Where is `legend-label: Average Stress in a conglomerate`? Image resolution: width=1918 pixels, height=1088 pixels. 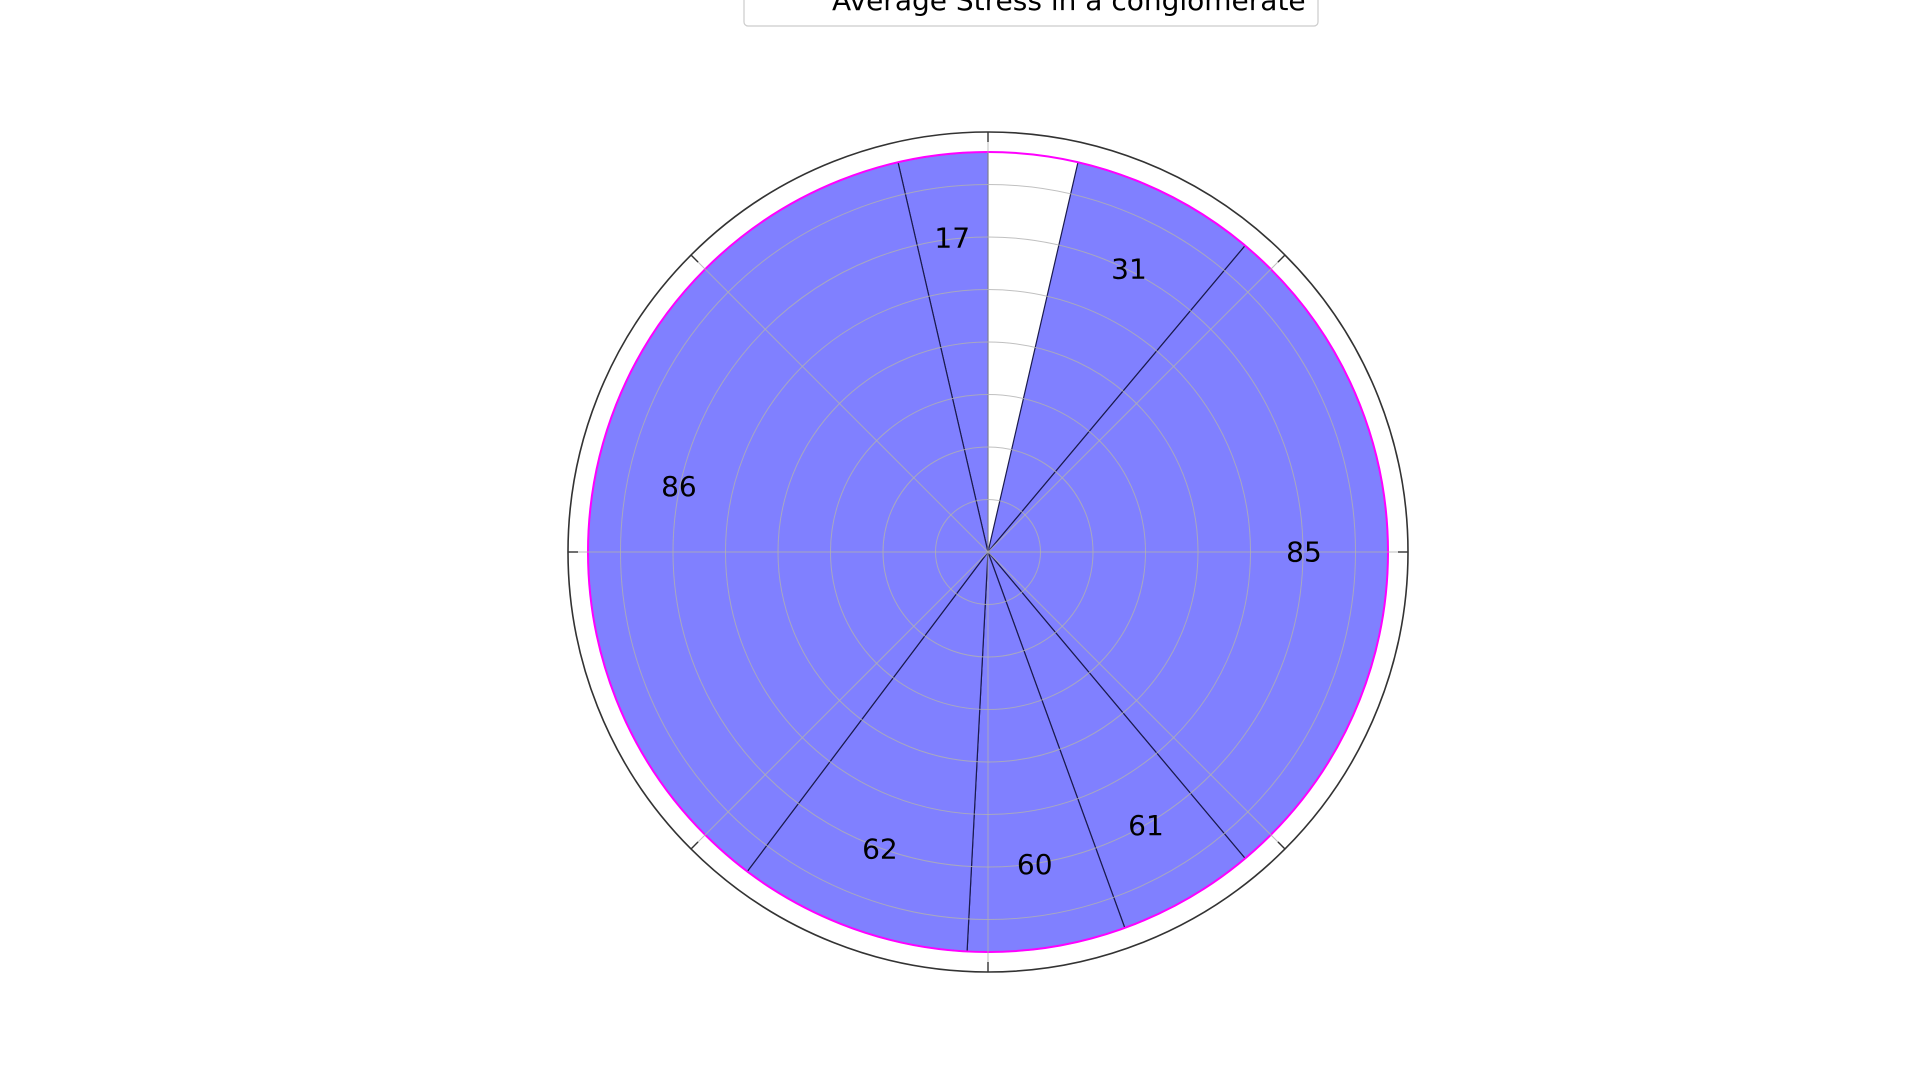 legend-label: Average Stress in a conglomerate is located at coordinates (1069, 8).